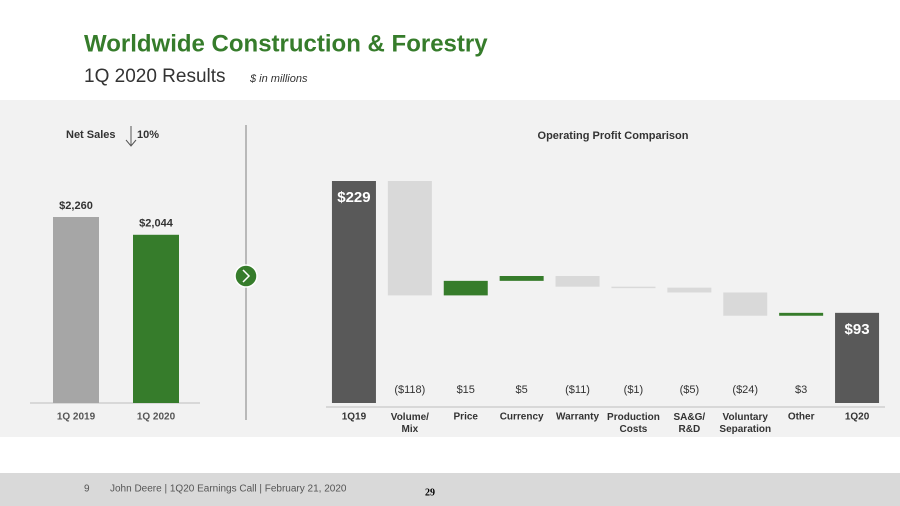  What do you see at coordinates (577, 390) in the screenshot?
I see `data-label: ($11)` at bounding box center [577, 390].